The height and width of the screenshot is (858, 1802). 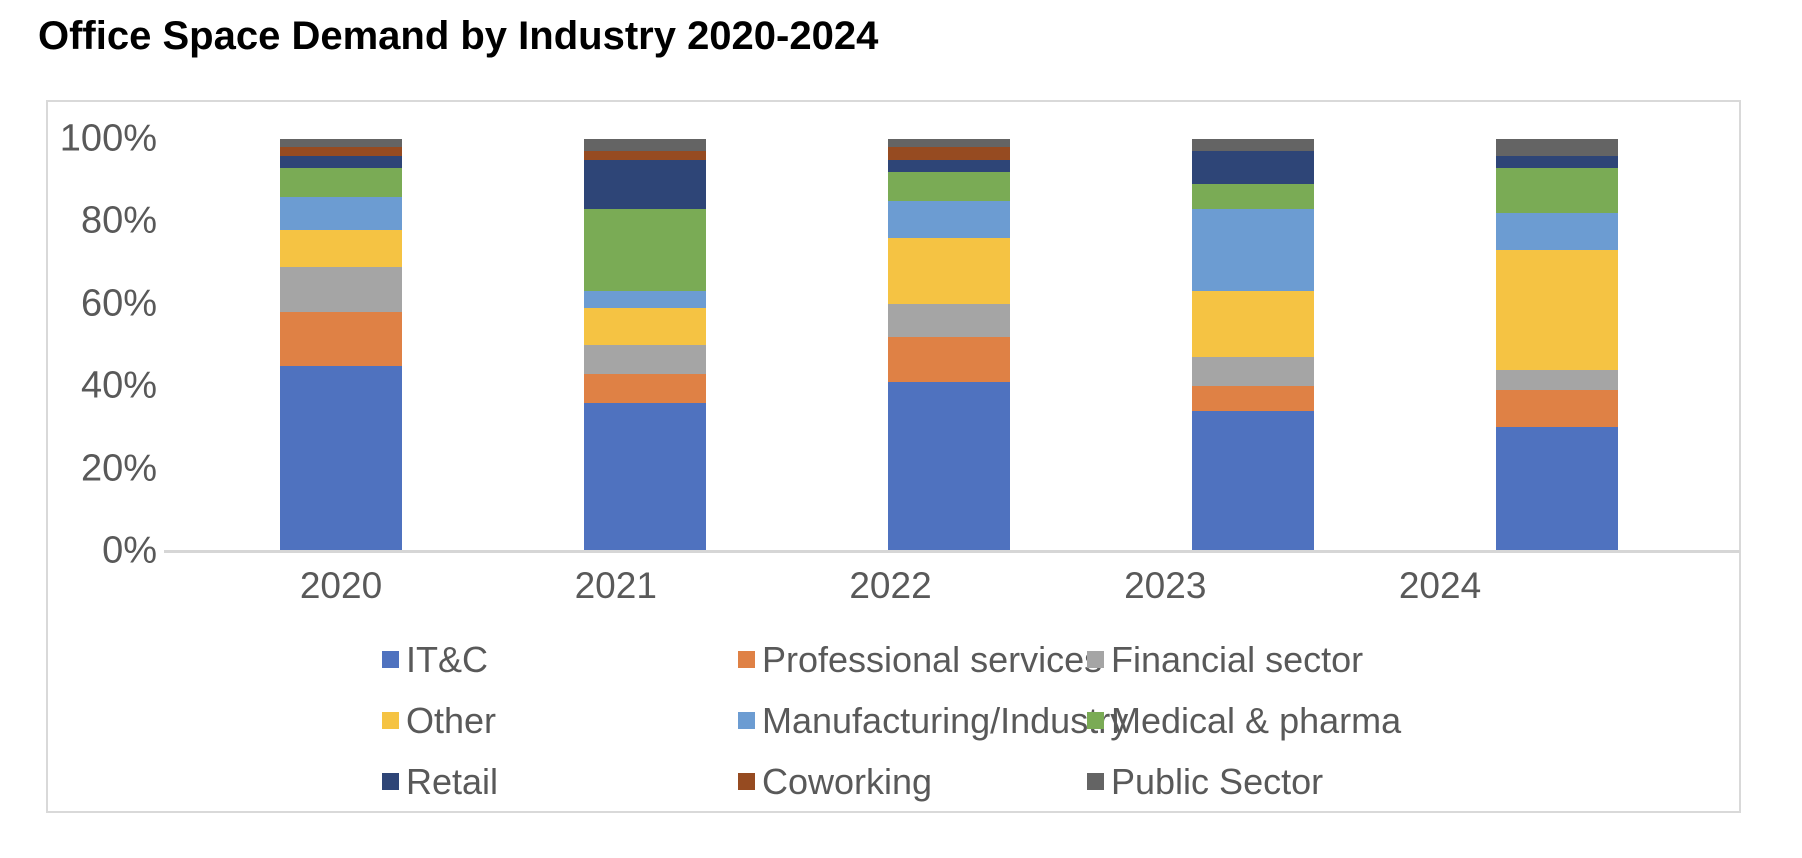 I want to click on legend-item-manufacturing-industry: Manufacturing/Industry, so click(x=933, y=721).